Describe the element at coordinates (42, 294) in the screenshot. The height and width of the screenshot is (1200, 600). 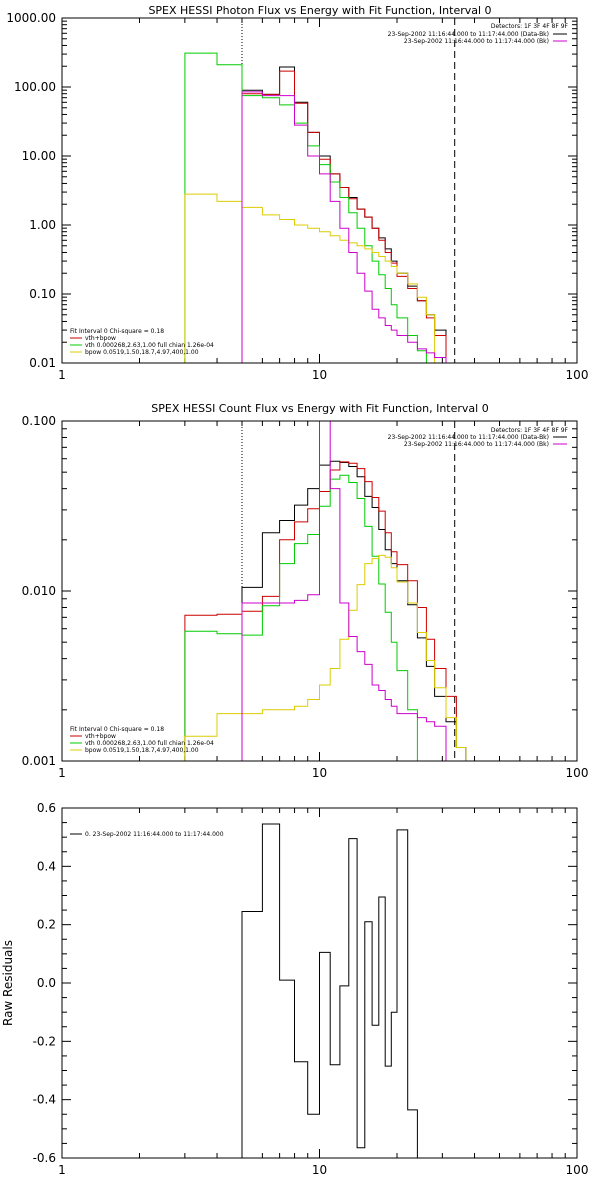
I see `y-tick-label: 0.10` at that location.